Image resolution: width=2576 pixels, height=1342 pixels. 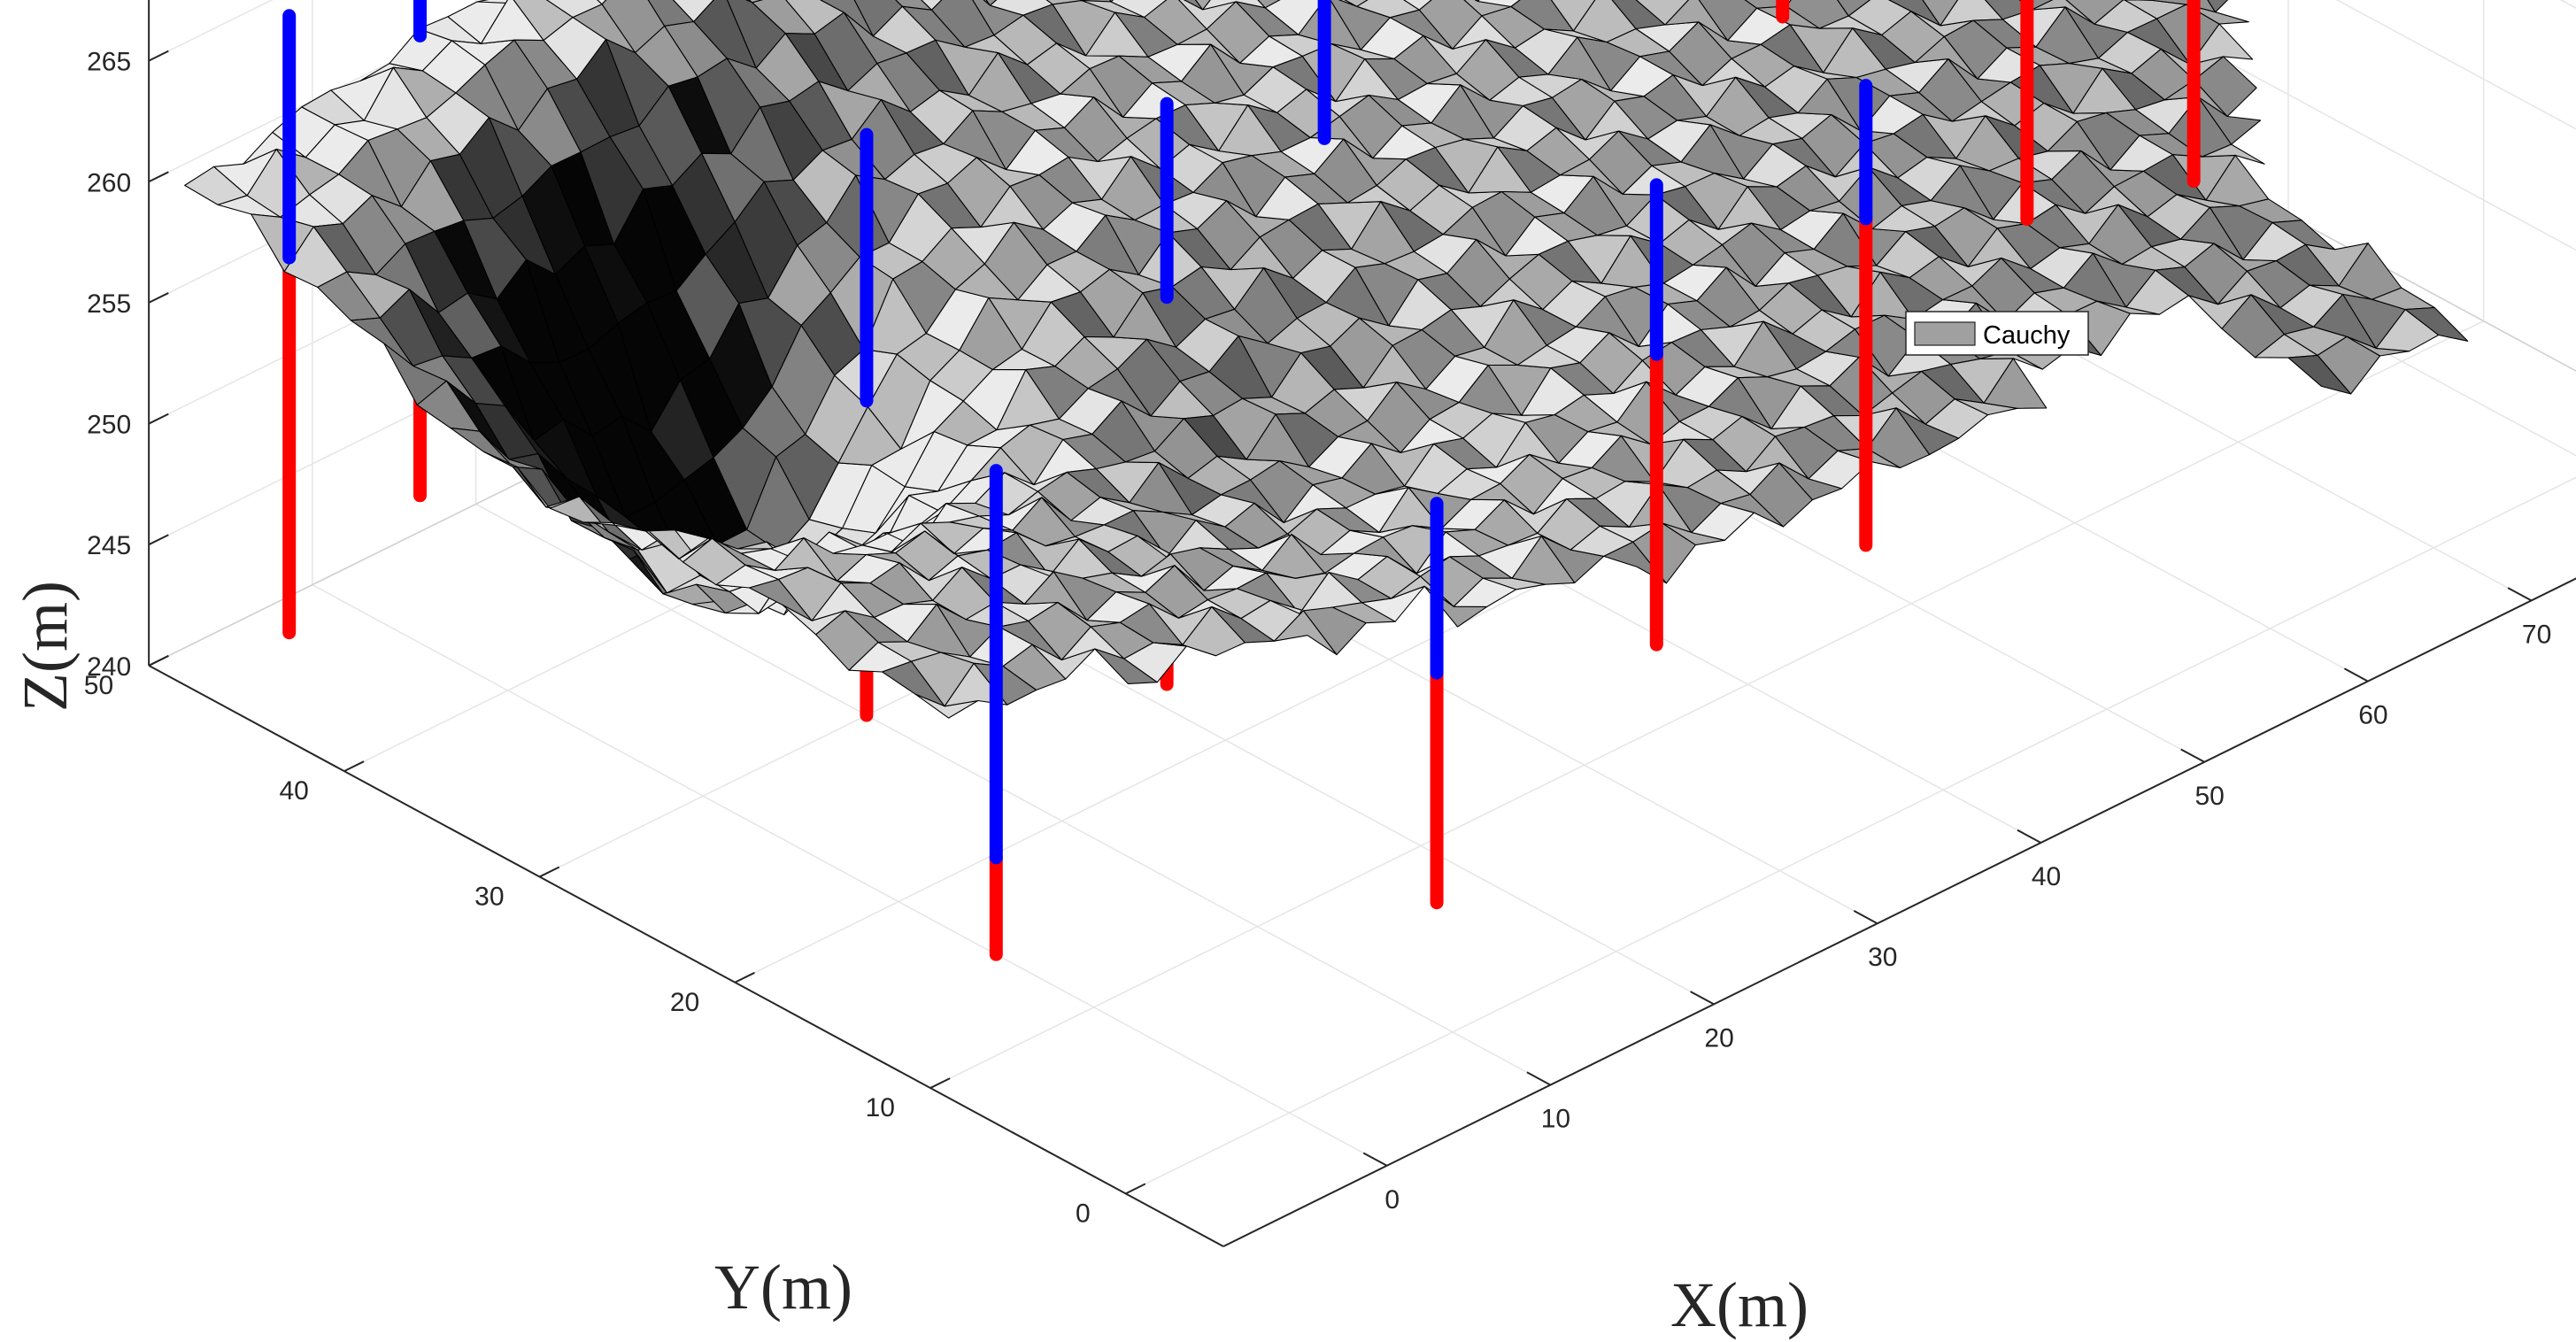 What do you see at coordinates (109, 545) in the screenshot?
I see `z-tick-label: 245` at bounding box center [109, 545].